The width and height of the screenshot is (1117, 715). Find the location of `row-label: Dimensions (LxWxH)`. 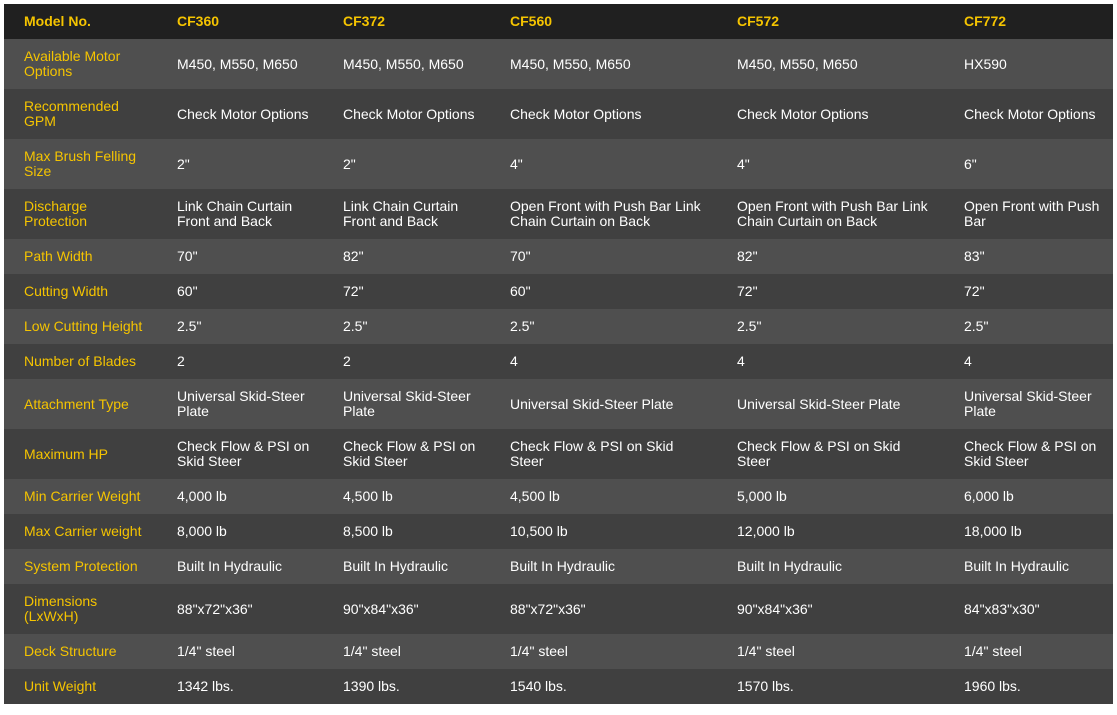

row-label: Dimensions (LxWxH) is located at coordinates (80, 609).